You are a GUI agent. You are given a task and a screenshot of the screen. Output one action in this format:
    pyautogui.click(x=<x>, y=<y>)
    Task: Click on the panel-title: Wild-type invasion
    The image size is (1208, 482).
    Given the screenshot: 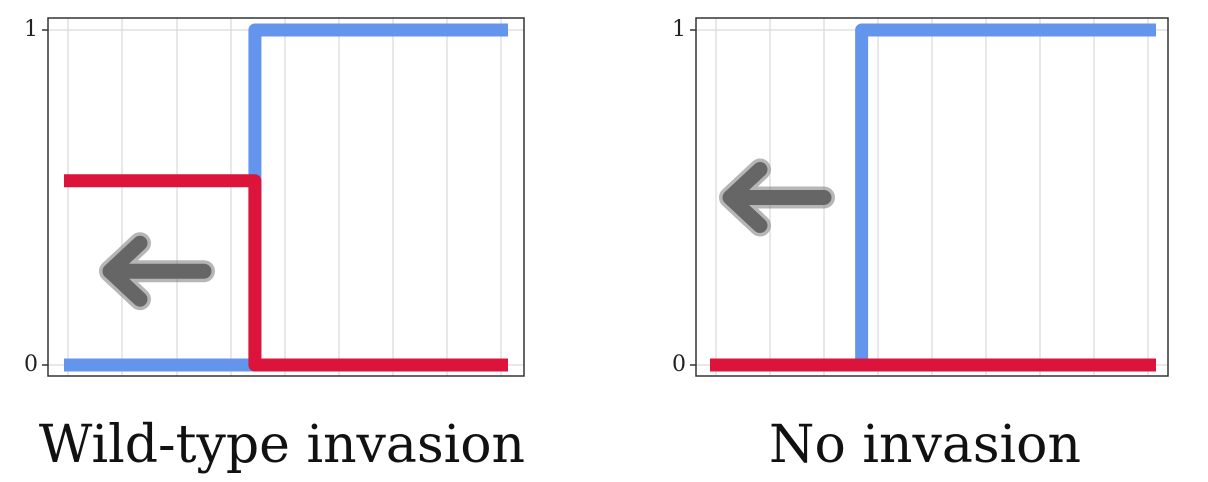 What is the action you would take?
    pyautogui.click(x=282, y=445)
    